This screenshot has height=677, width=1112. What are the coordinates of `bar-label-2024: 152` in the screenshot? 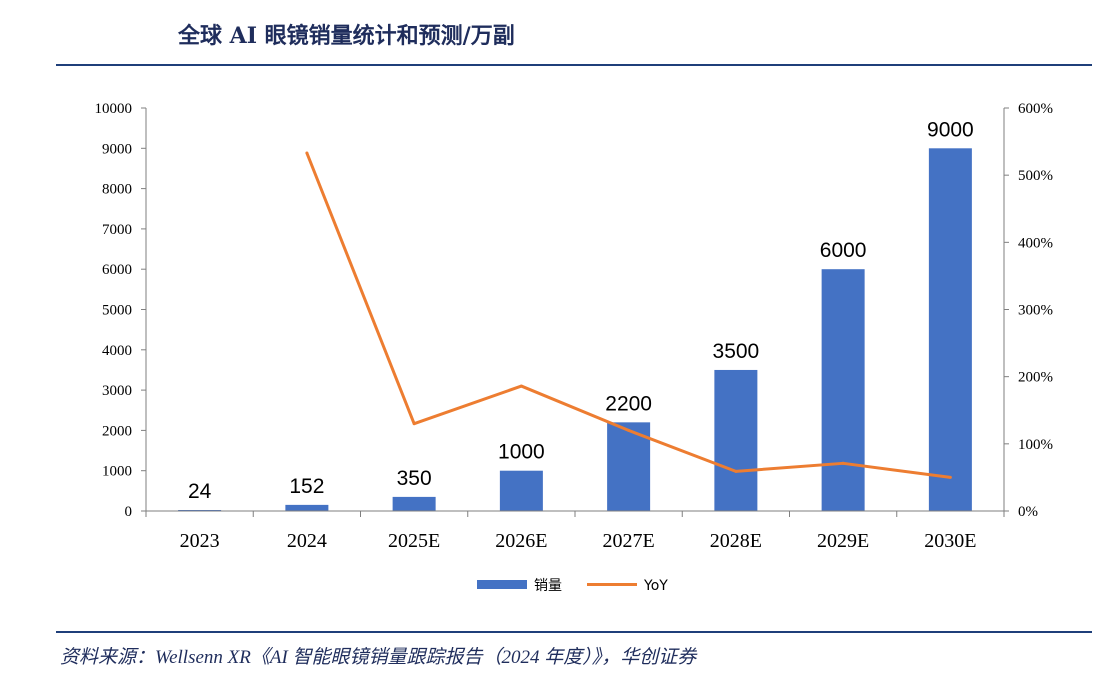 It's located at (306, 486).